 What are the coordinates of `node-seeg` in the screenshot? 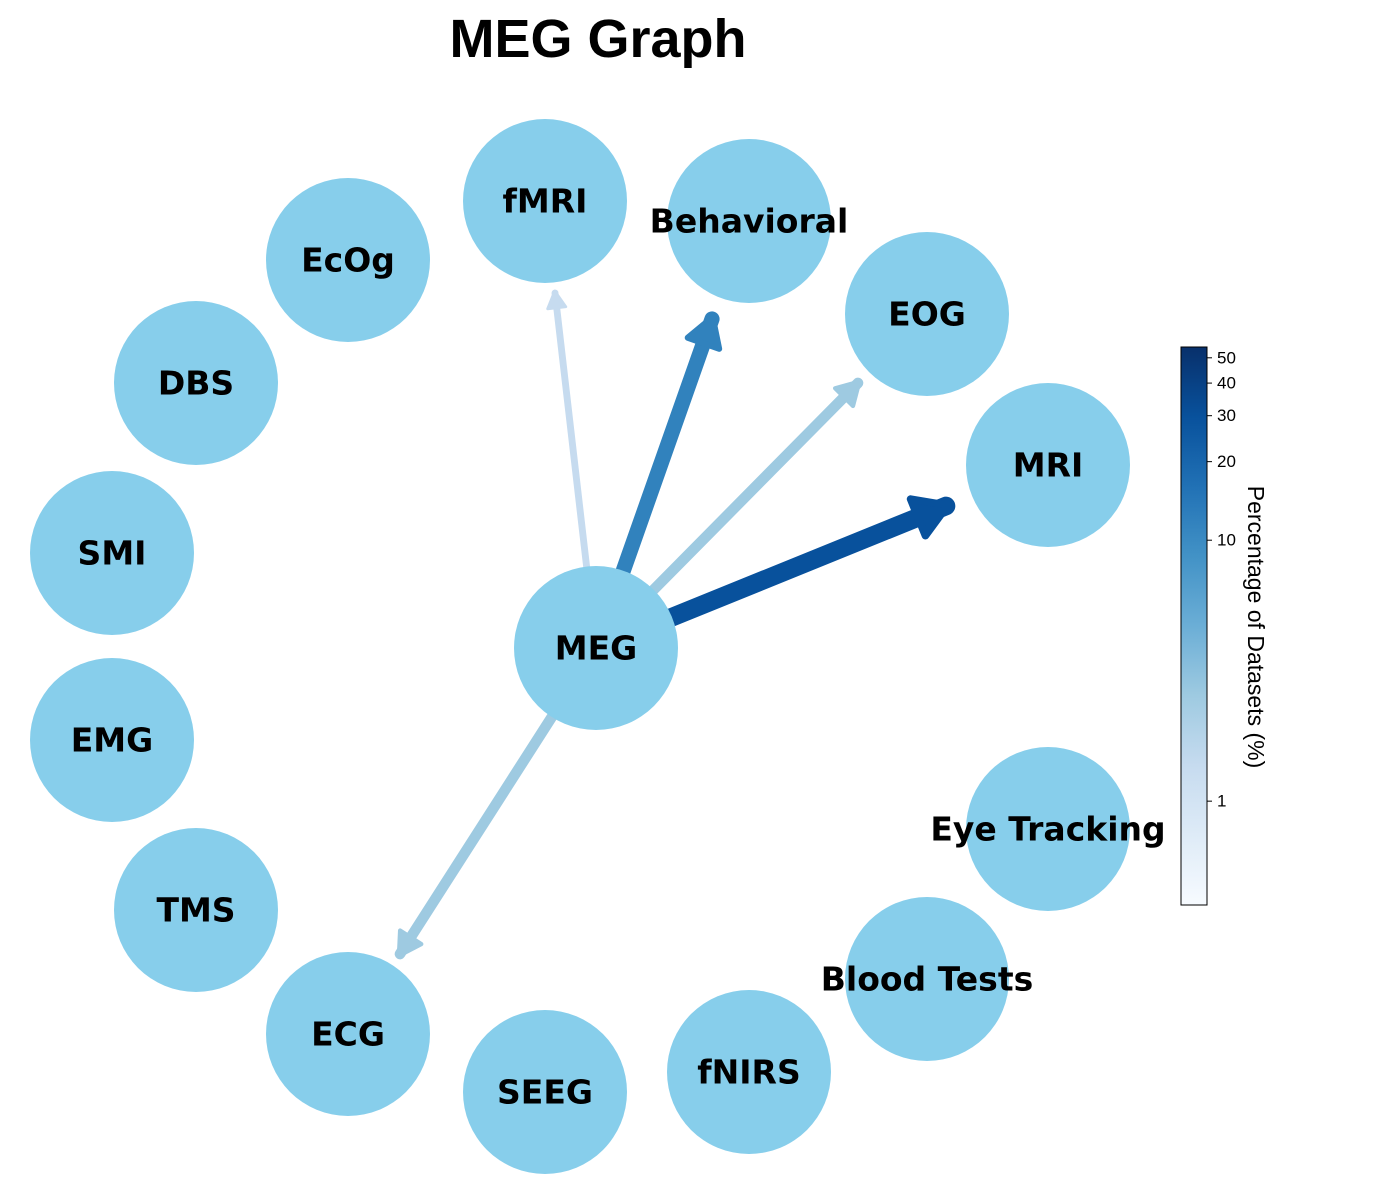 It's located at (545, 1092).